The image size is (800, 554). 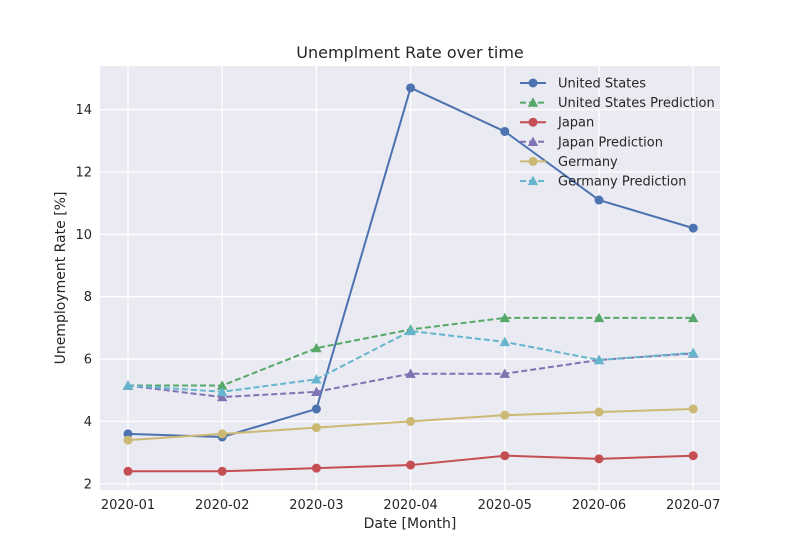 I want to click on x-axis-title: Date [Month], so click(x=410, y=524).